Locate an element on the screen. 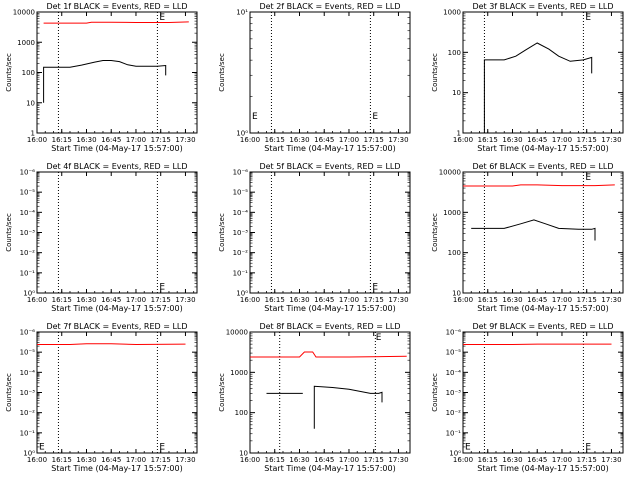  panel-title: Det 8f BLACK = Events, RED = LLD is located at coordinates (329, 326).